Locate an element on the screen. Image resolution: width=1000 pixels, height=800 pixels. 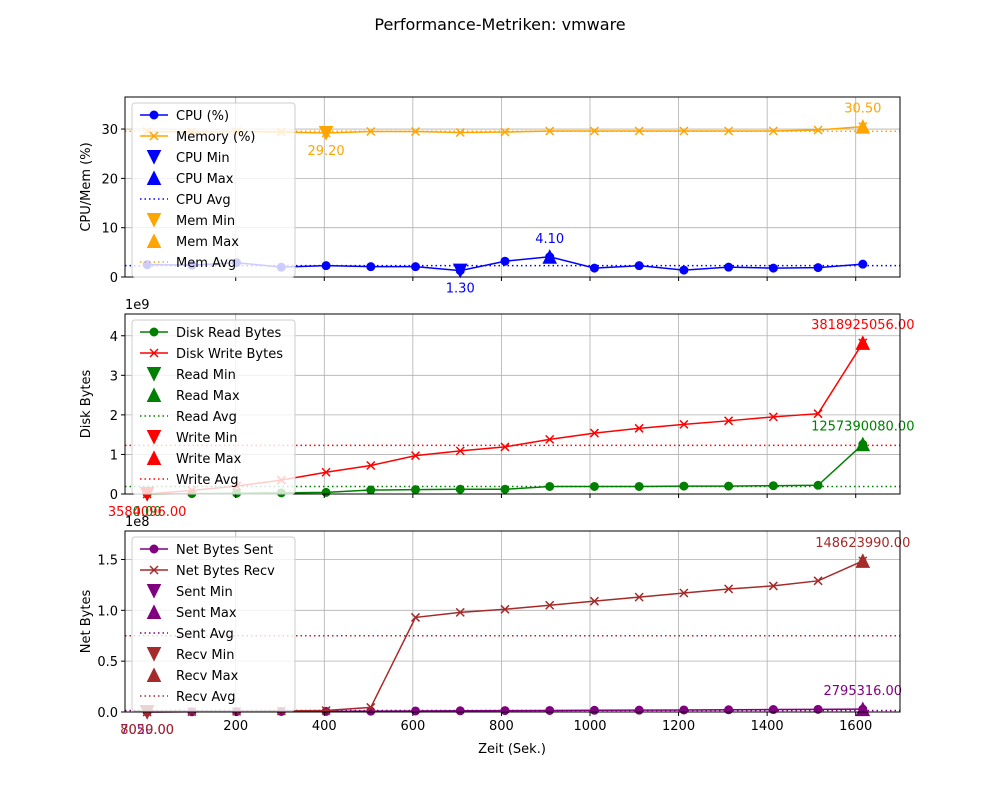
panel0-legend-cpu-avg-label: CPU Avg is located at coordinates (203, 200).